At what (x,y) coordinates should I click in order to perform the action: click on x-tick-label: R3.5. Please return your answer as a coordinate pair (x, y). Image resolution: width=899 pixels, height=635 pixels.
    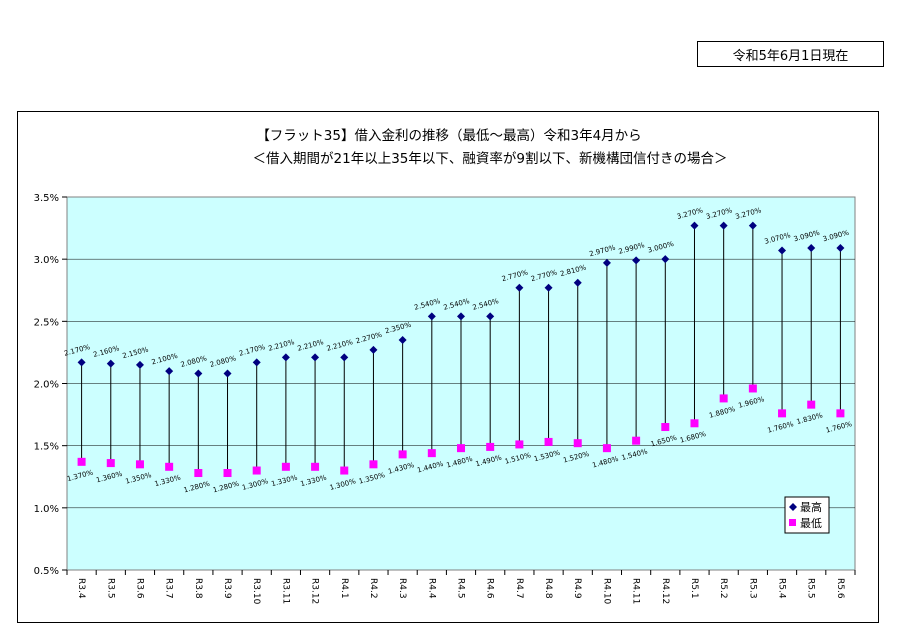
    Looking at the image, I should click on (110, 588).